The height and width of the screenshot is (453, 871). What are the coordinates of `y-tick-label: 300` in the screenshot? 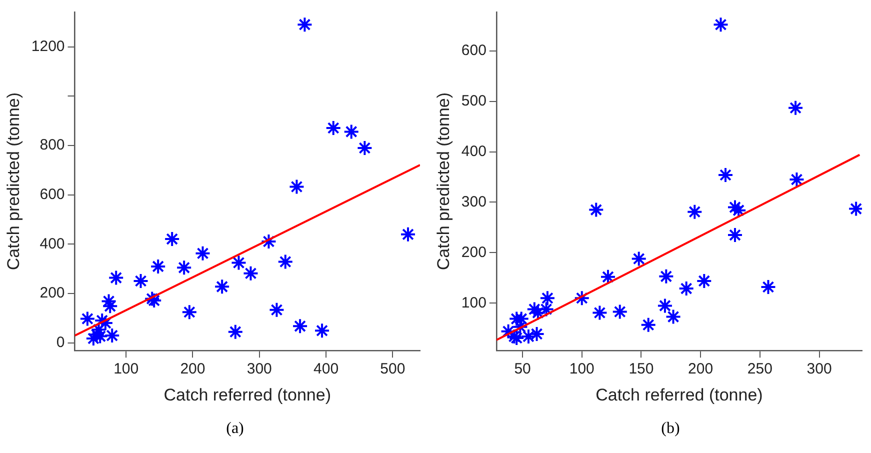 It's located at (473, 201).